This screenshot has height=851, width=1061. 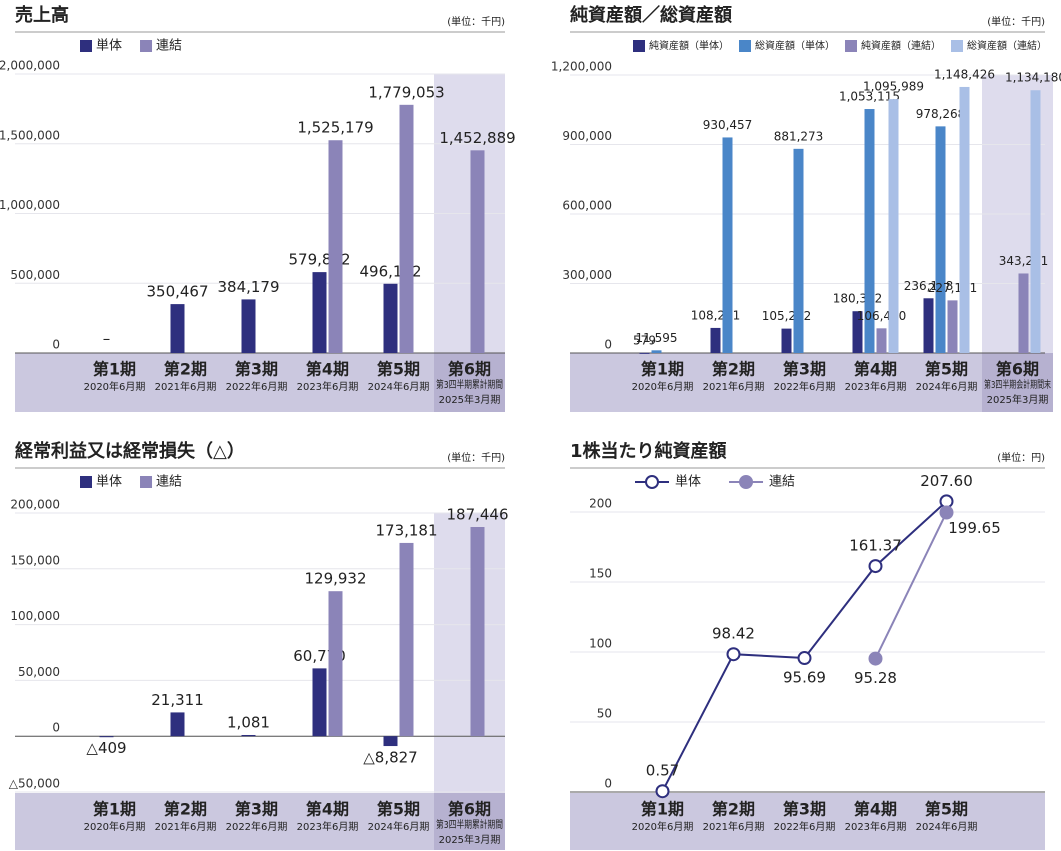 I want to click on period-label: 2024年6月期, so click(x=947, y=826).